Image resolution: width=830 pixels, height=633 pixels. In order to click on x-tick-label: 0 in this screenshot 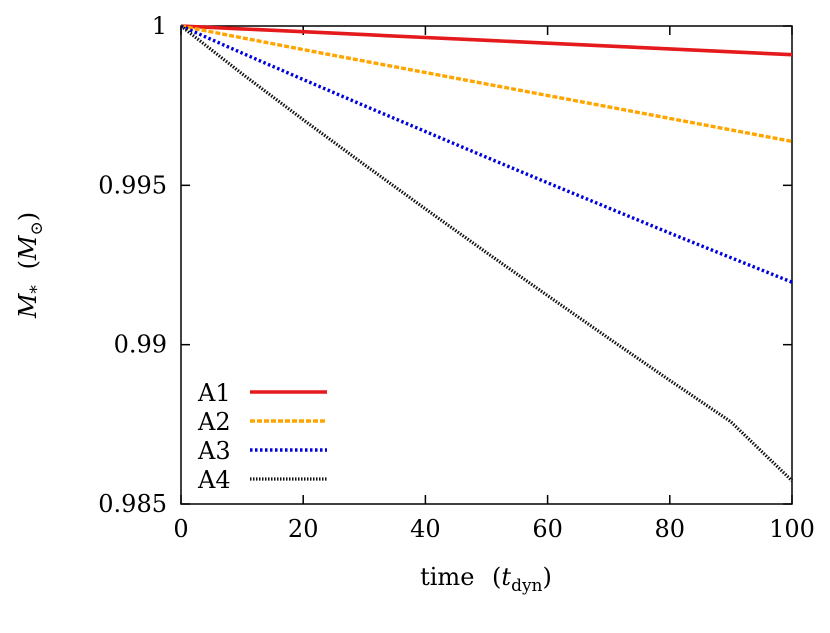, I will do `click(180, 529)`.